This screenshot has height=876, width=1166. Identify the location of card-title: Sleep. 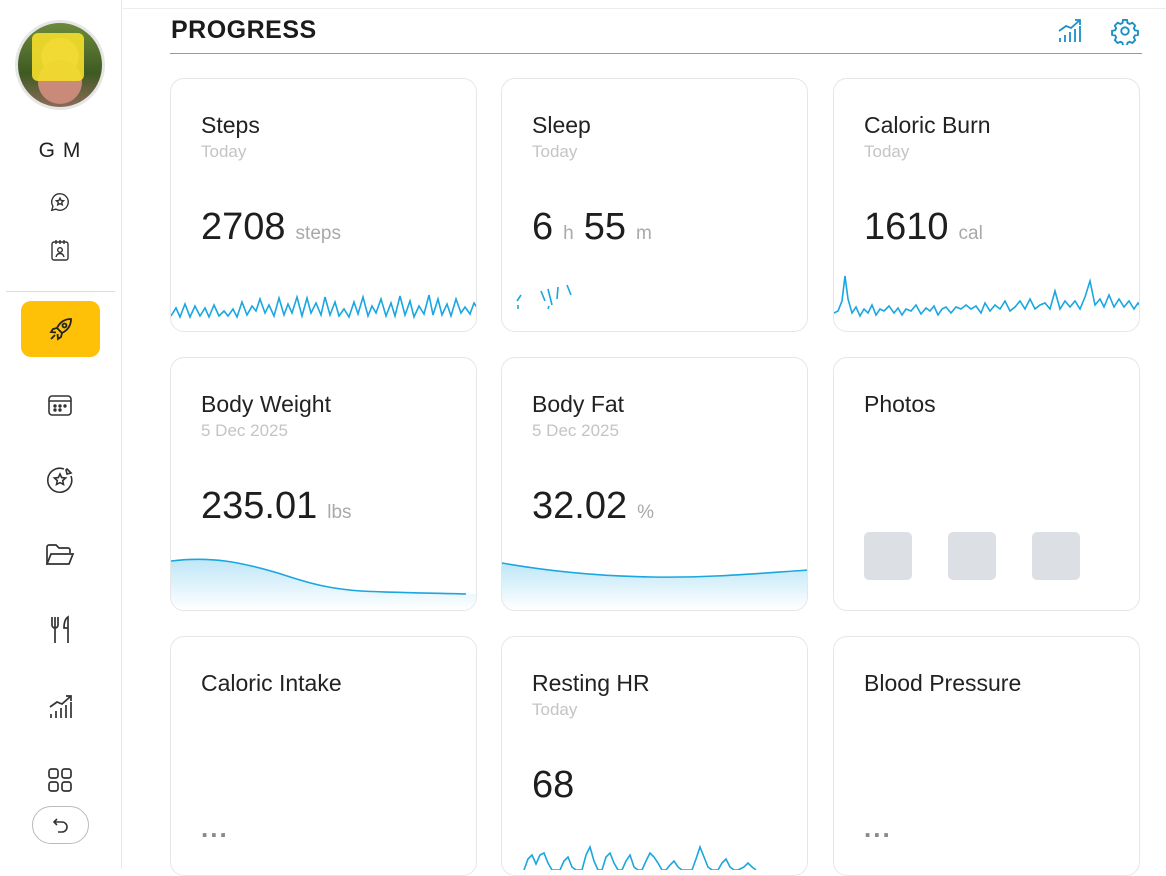
(561, 125).